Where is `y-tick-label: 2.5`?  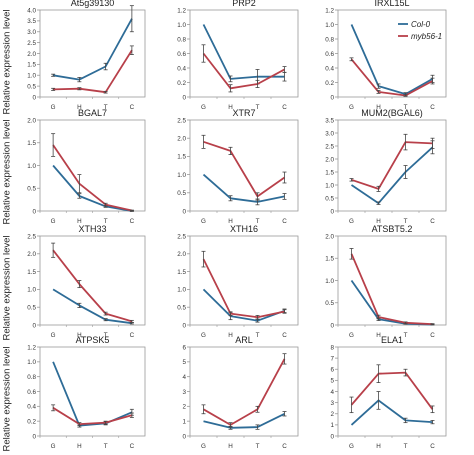 y-tick-label: 2.5 is located at coordinates (31, 43).